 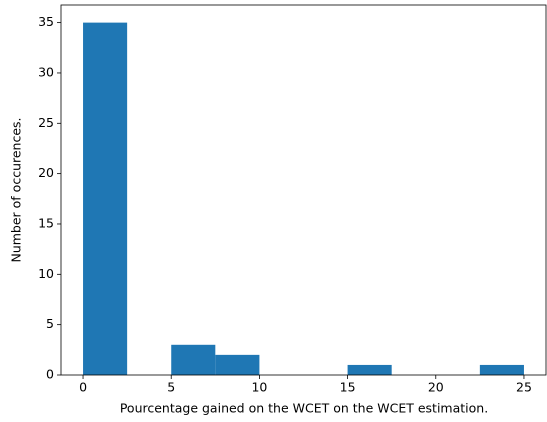 What do you see at coordinates (524, 387) in the screenshot?
I see `x-tick-label: 25` at bounding box center [524, 387].